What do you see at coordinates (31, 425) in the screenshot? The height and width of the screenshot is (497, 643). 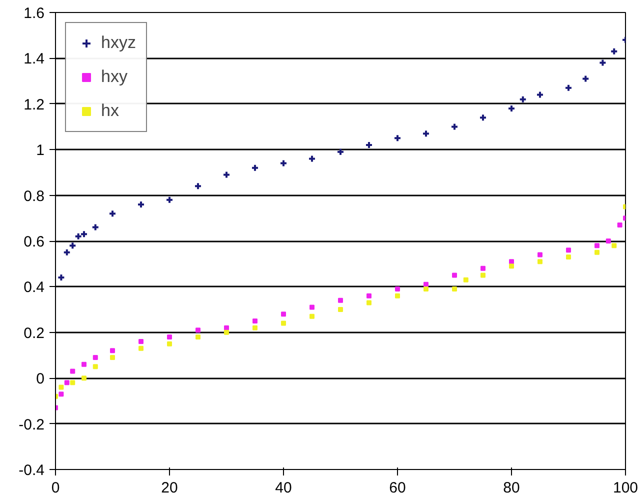 I see `y-tick-label: -0.2` at bounding box center [31, 425].